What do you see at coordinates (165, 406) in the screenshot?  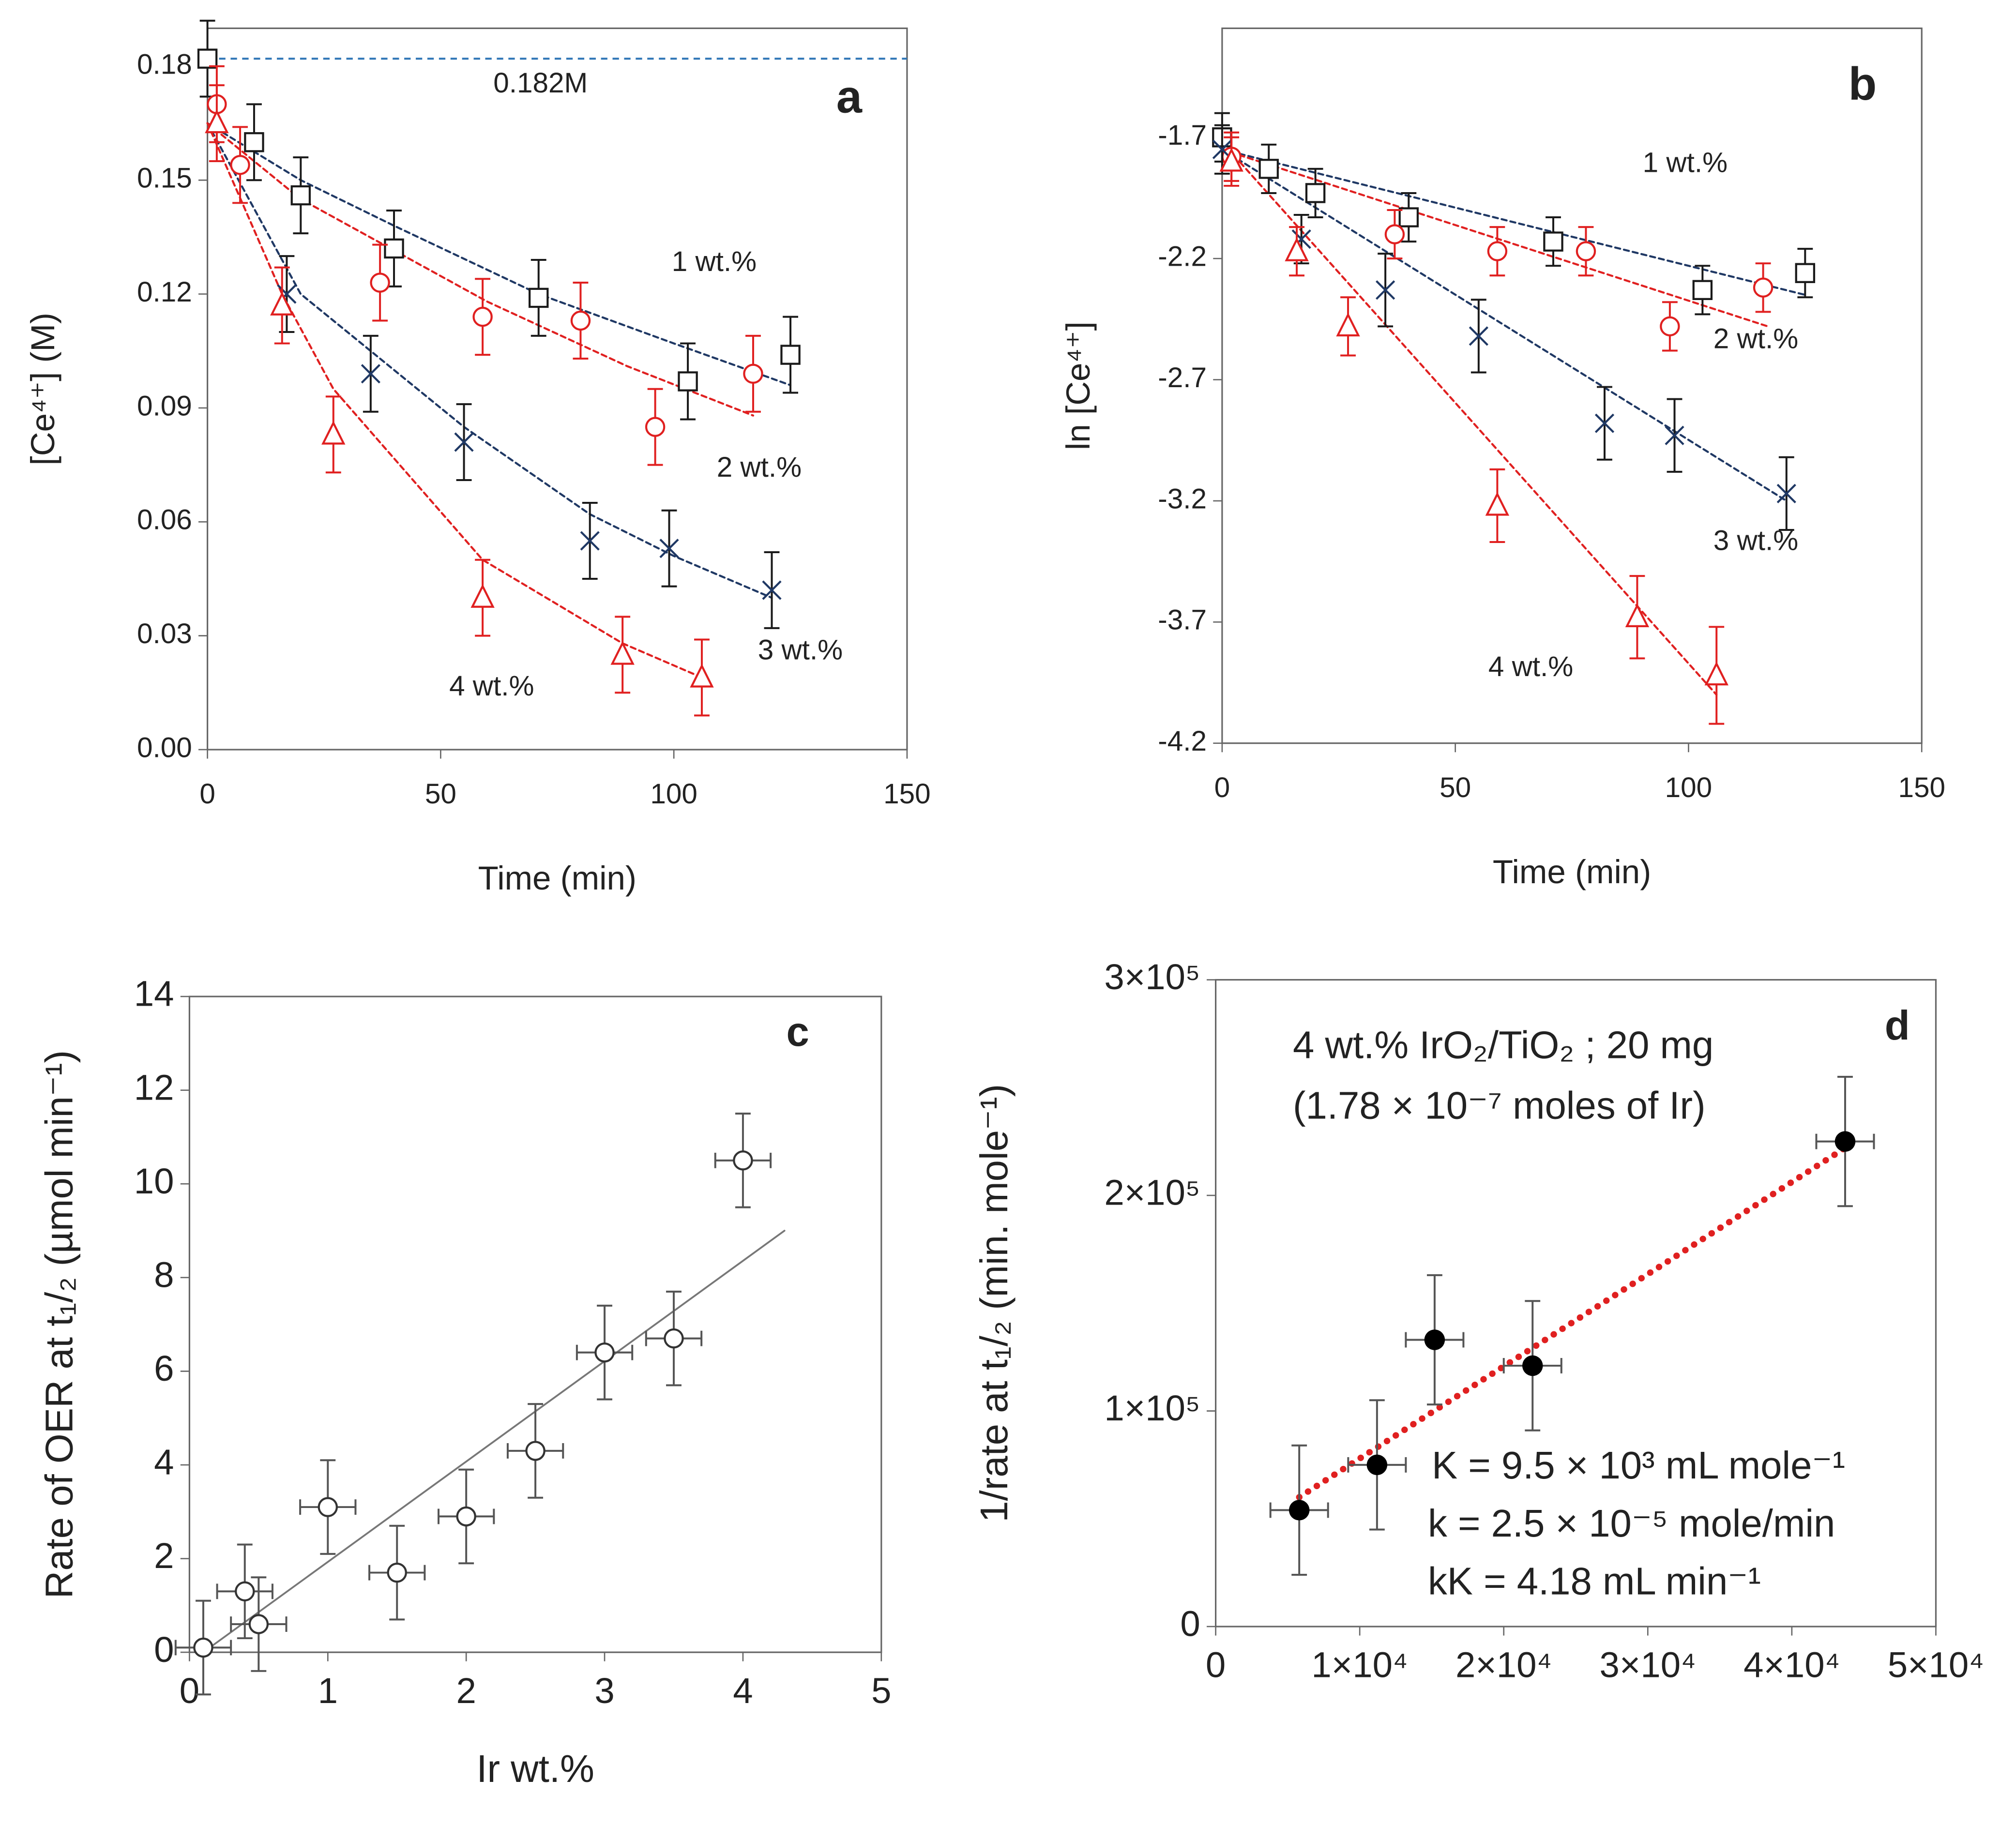 I see `y-tick-label: 0.09` at bounding box center [165, 406].